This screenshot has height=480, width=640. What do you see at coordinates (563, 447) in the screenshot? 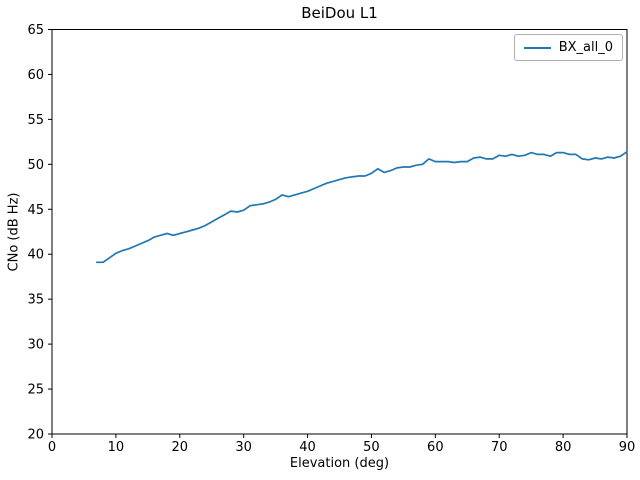
I see `x-tick-label: 80` at bounding box center [563, 447].